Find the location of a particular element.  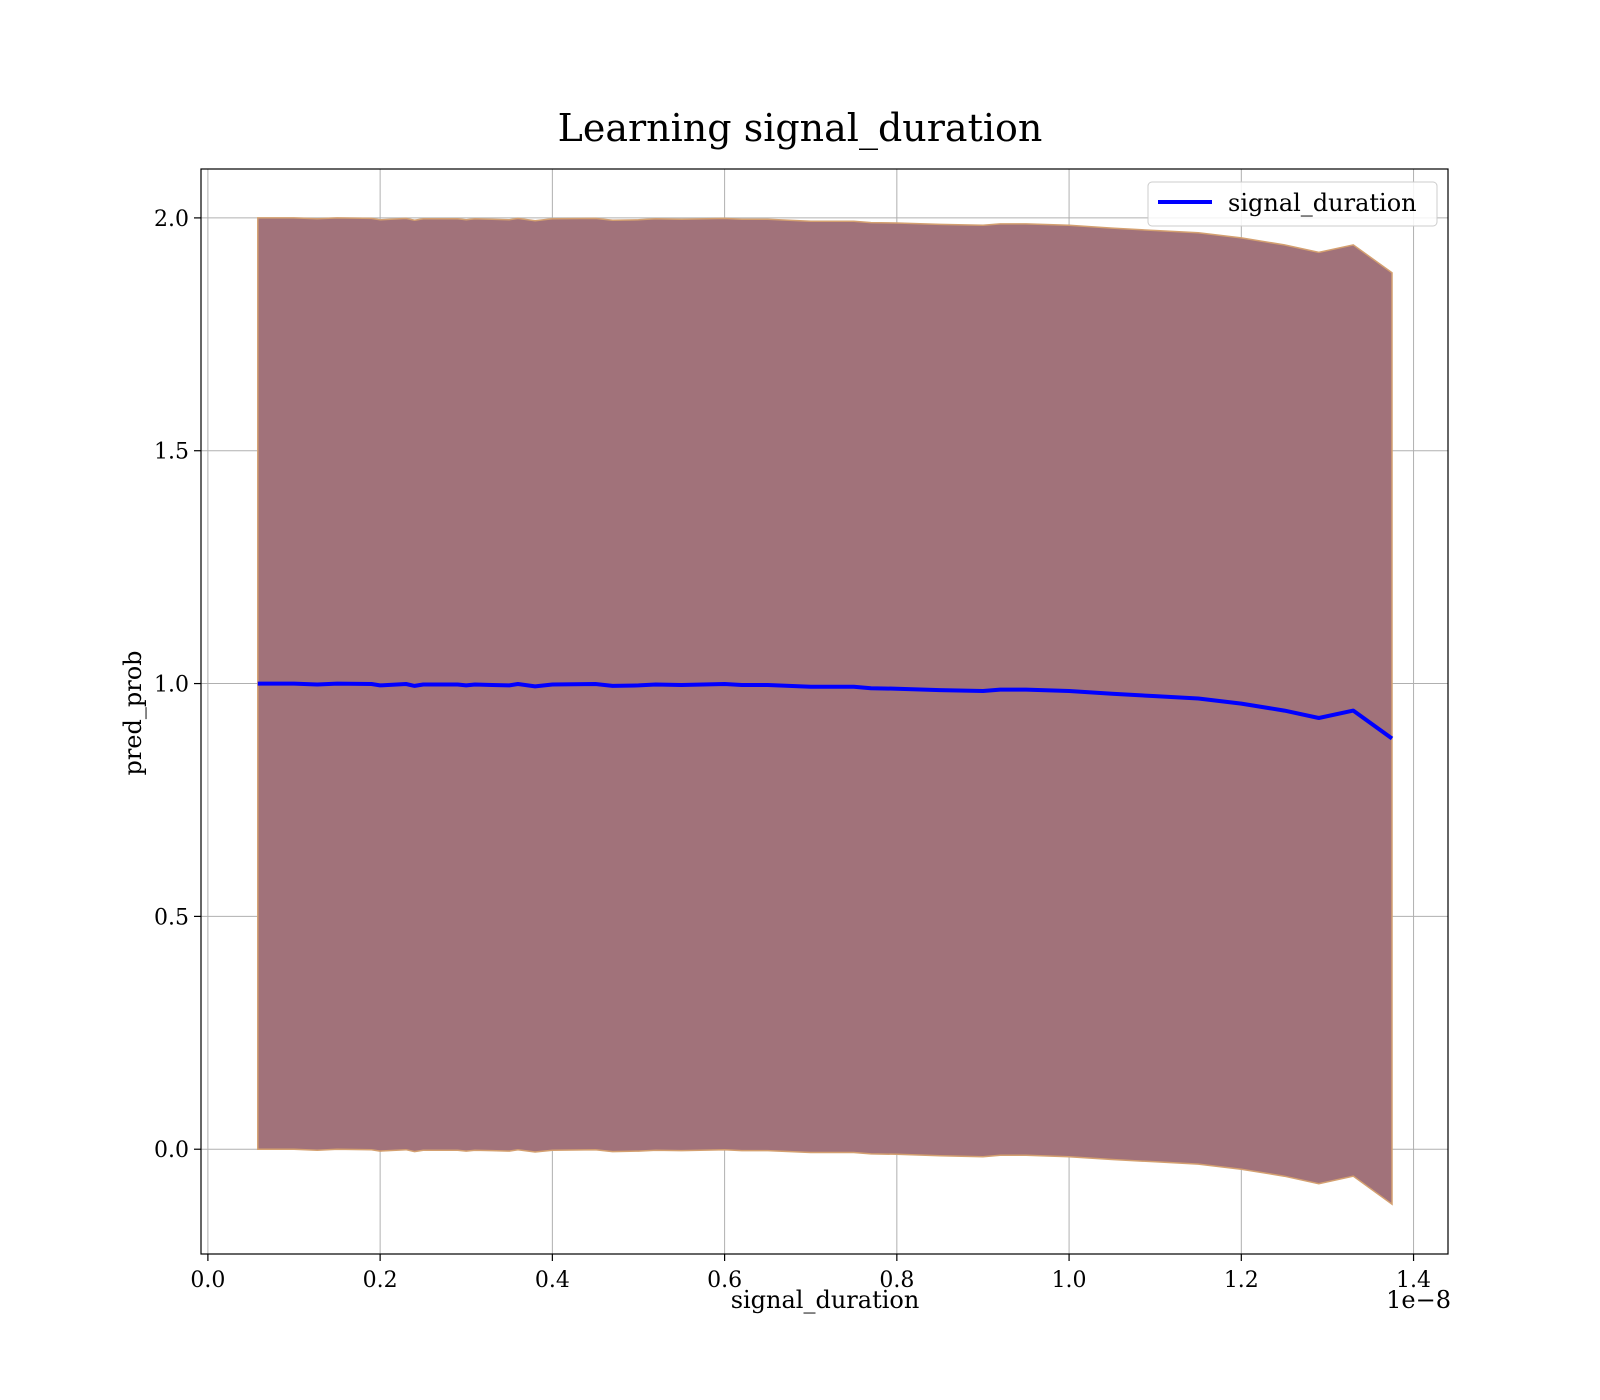

y-tick-label: 0.5 is located at coordinates (171, 917).